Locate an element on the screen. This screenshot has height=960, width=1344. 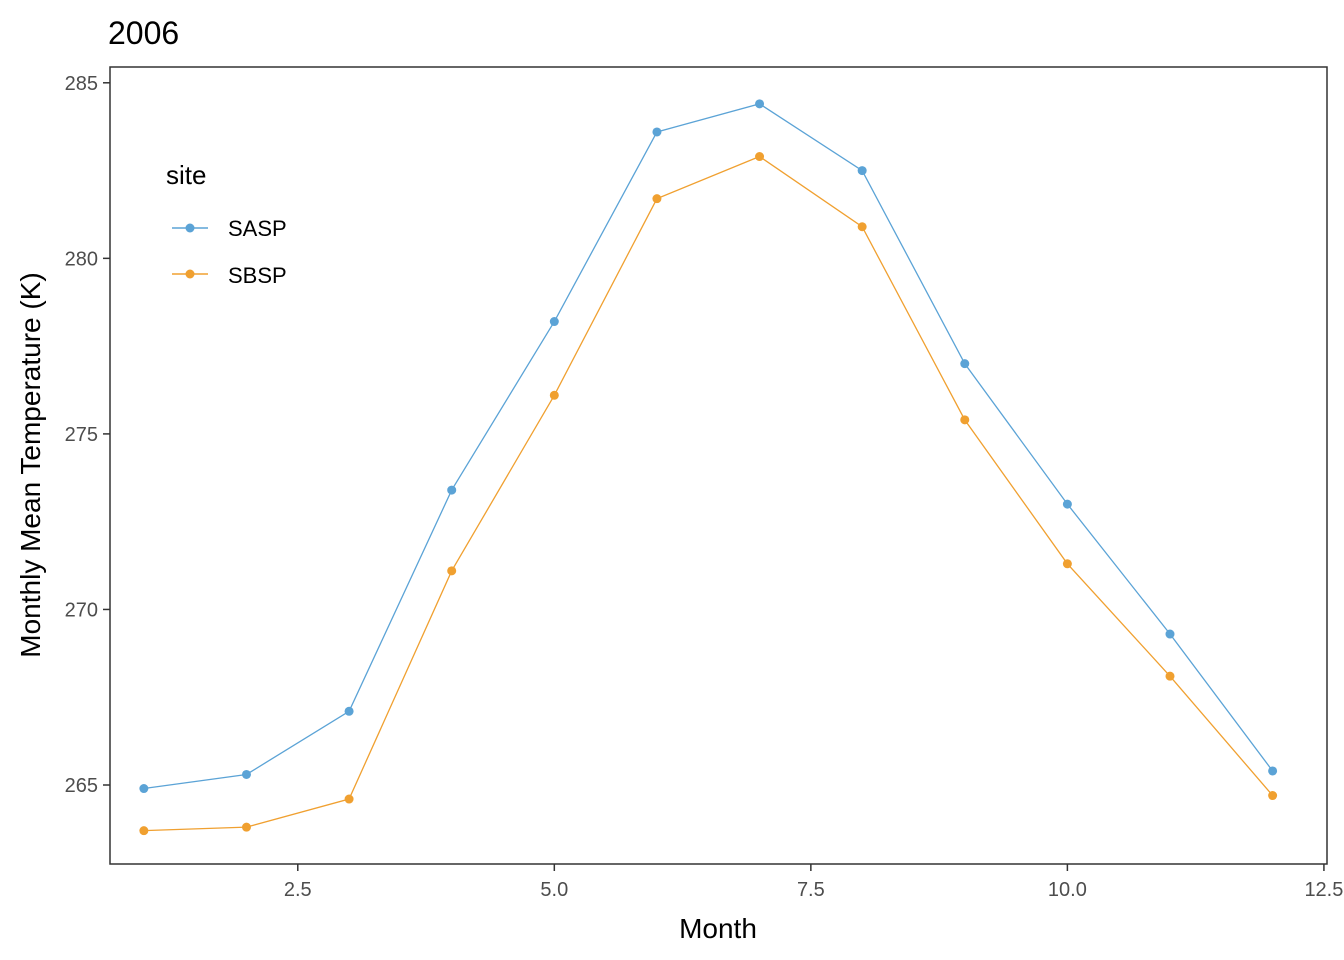
legend-label-sbsp: SBSP is located at coordinates (257, 275).